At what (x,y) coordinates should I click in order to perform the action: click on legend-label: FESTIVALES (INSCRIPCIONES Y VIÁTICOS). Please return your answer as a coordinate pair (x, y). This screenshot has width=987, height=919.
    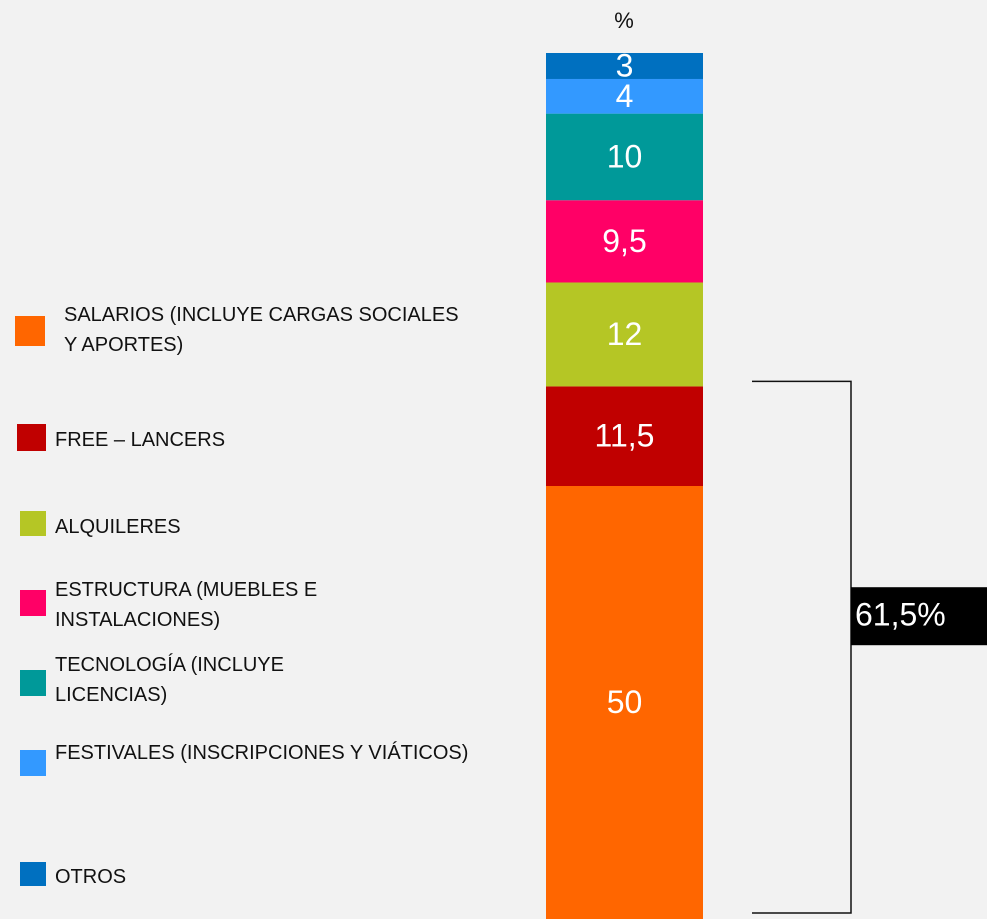
    Looking at the image, I should click on (262, 753).